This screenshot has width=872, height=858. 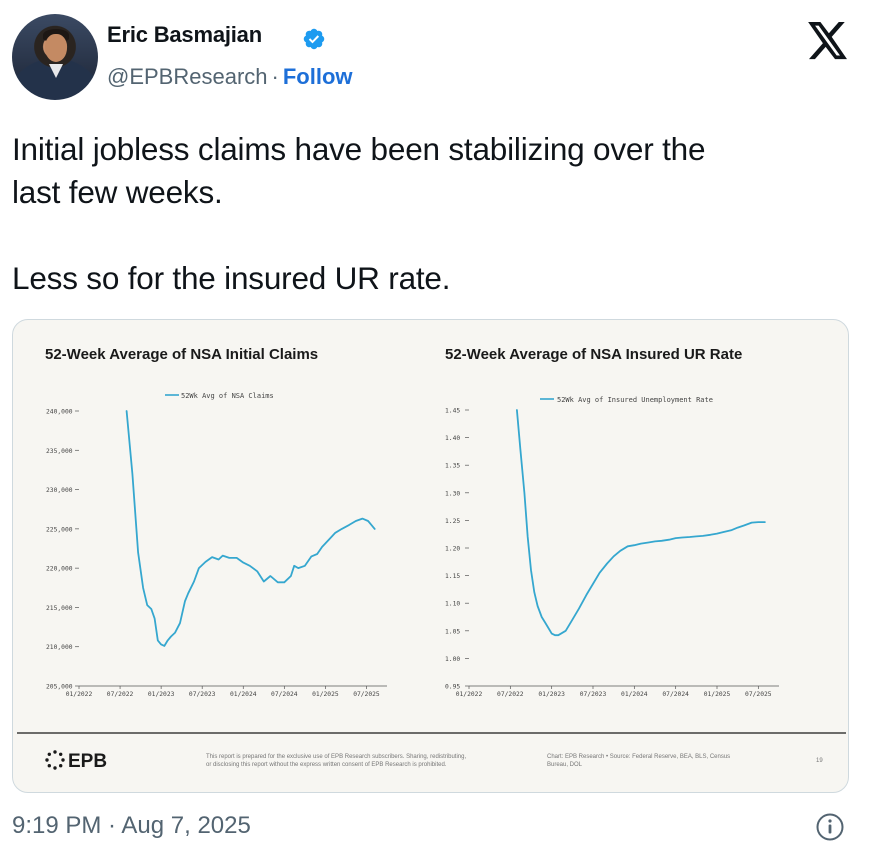 I want to click on author-name: Eric Basmajian, so click(x=184, y=34).